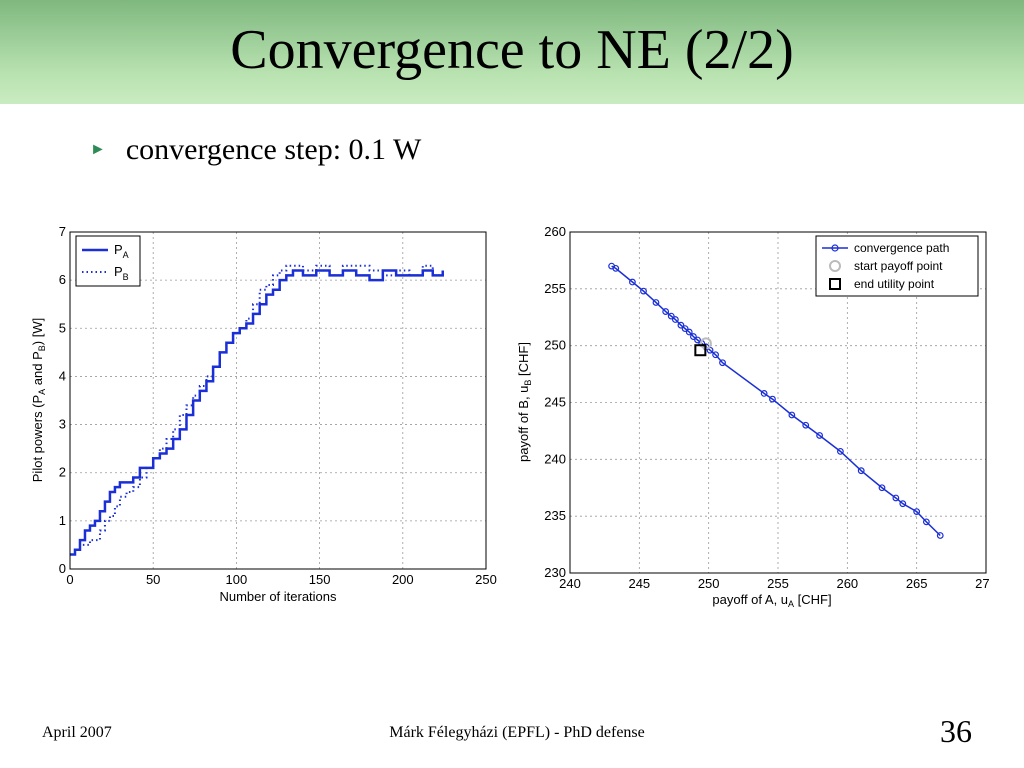  I want to click on y-axis-label: payoff of B, uB [CHF], so click(524, 402).